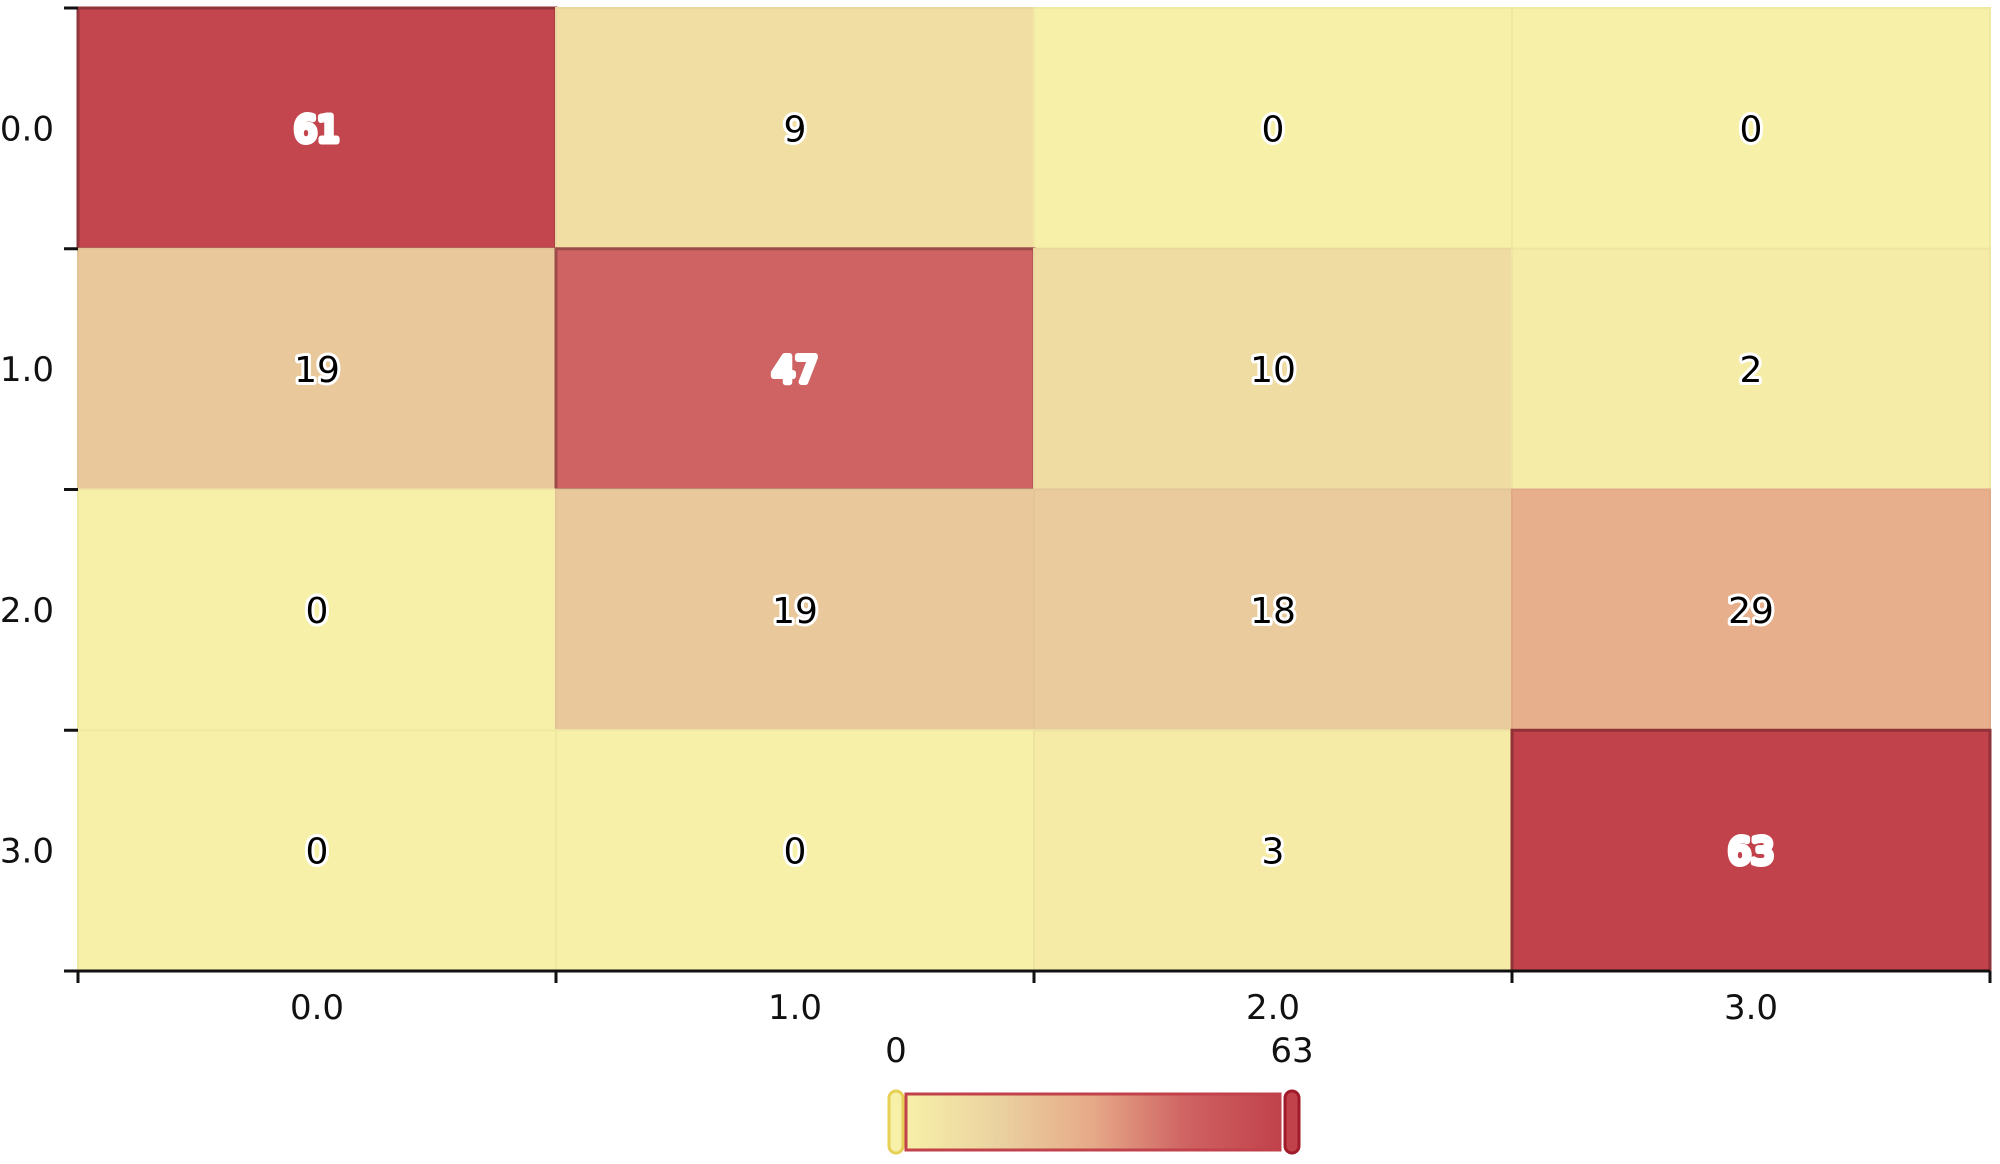 The width and height of the screenshot is (2000, 1164). Describe the element at coordinates (896, 1122) in the screenshot. I see `visual-map-min-handle` at that location.